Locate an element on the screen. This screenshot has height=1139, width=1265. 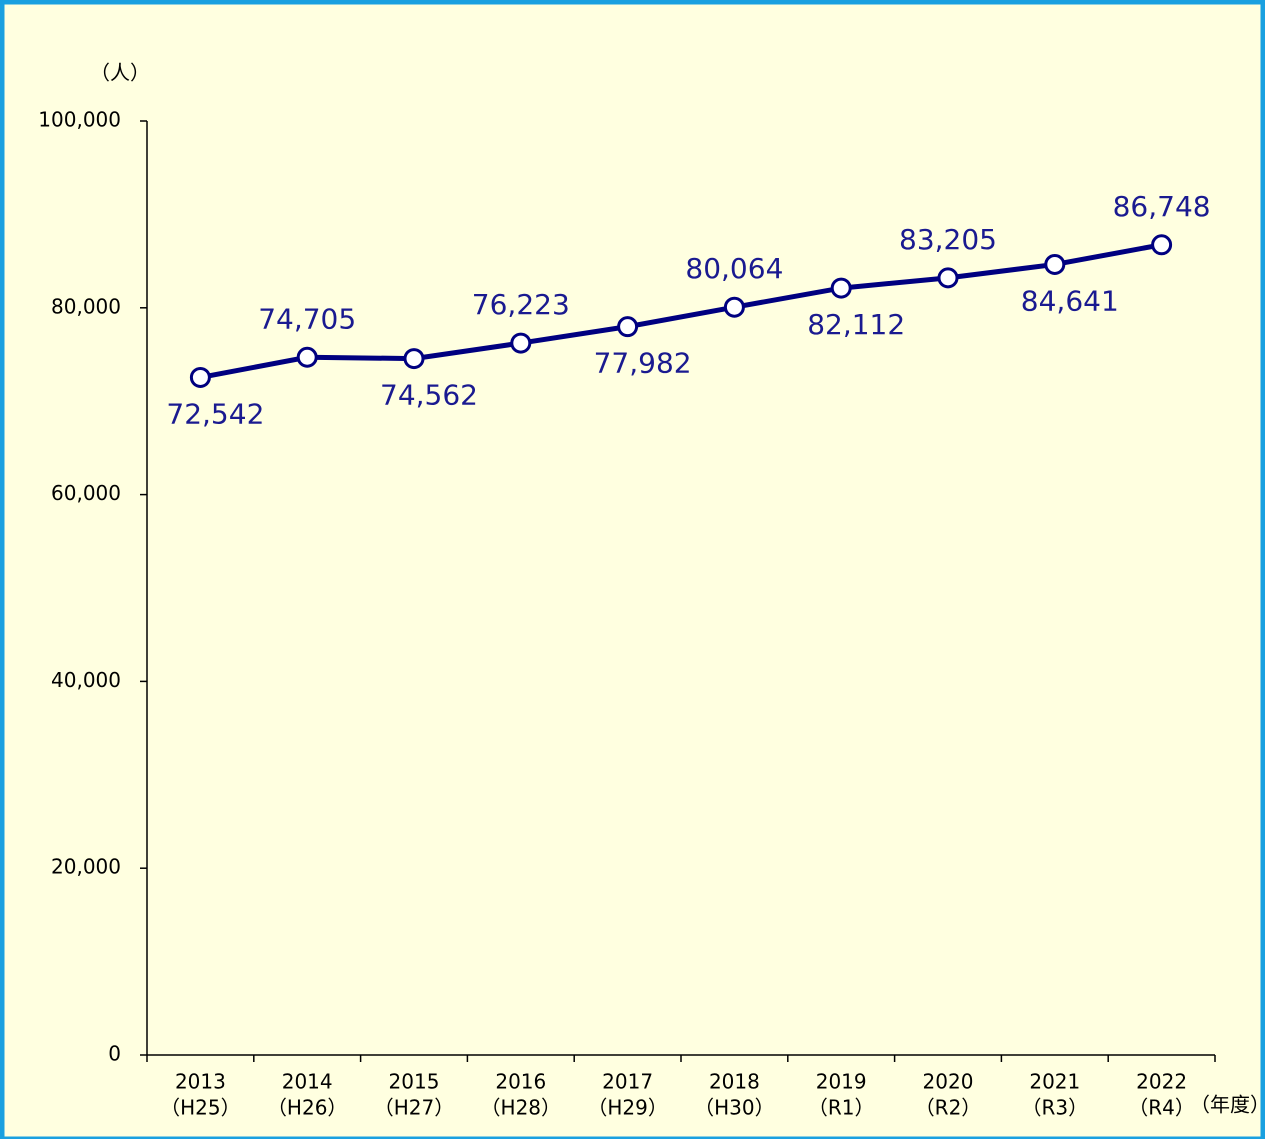
x-tick-label: （R4） is located at coordinates (1161, 1108).